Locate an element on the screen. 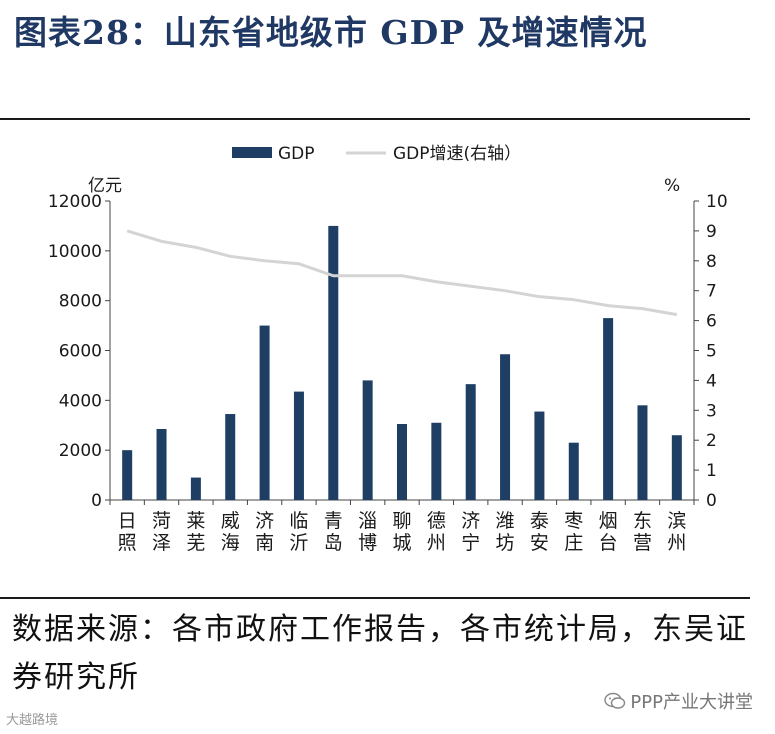 This screenshot has width=775, height=734. category-label: 临沂 is located at coordinates (298, 532).